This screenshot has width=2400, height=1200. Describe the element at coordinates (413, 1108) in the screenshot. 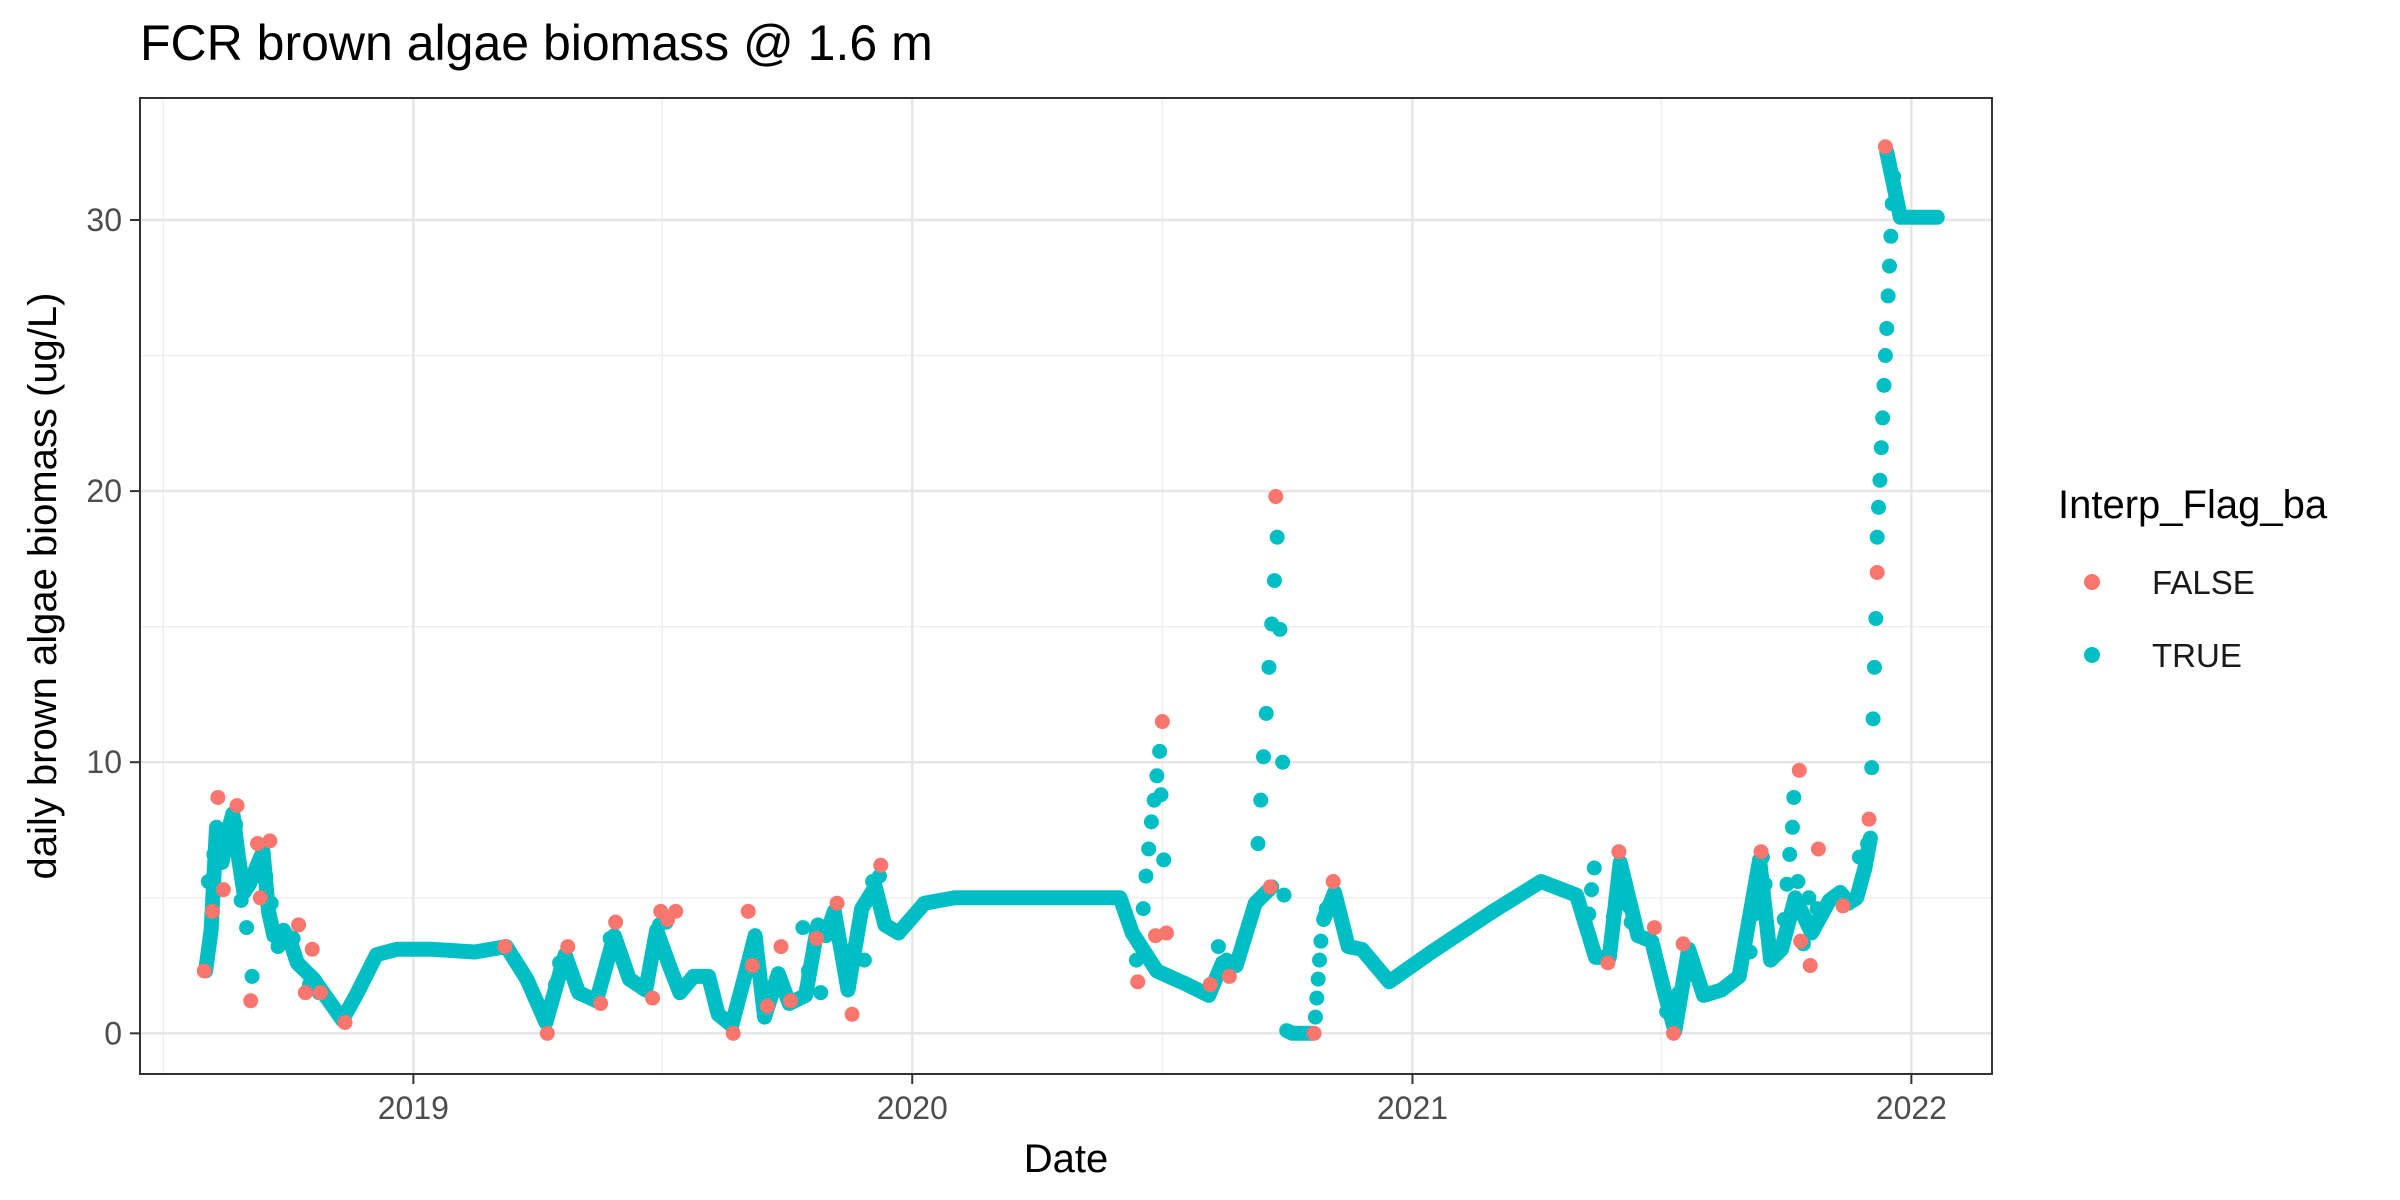

I see `x-tick-label: 2019` at that location.